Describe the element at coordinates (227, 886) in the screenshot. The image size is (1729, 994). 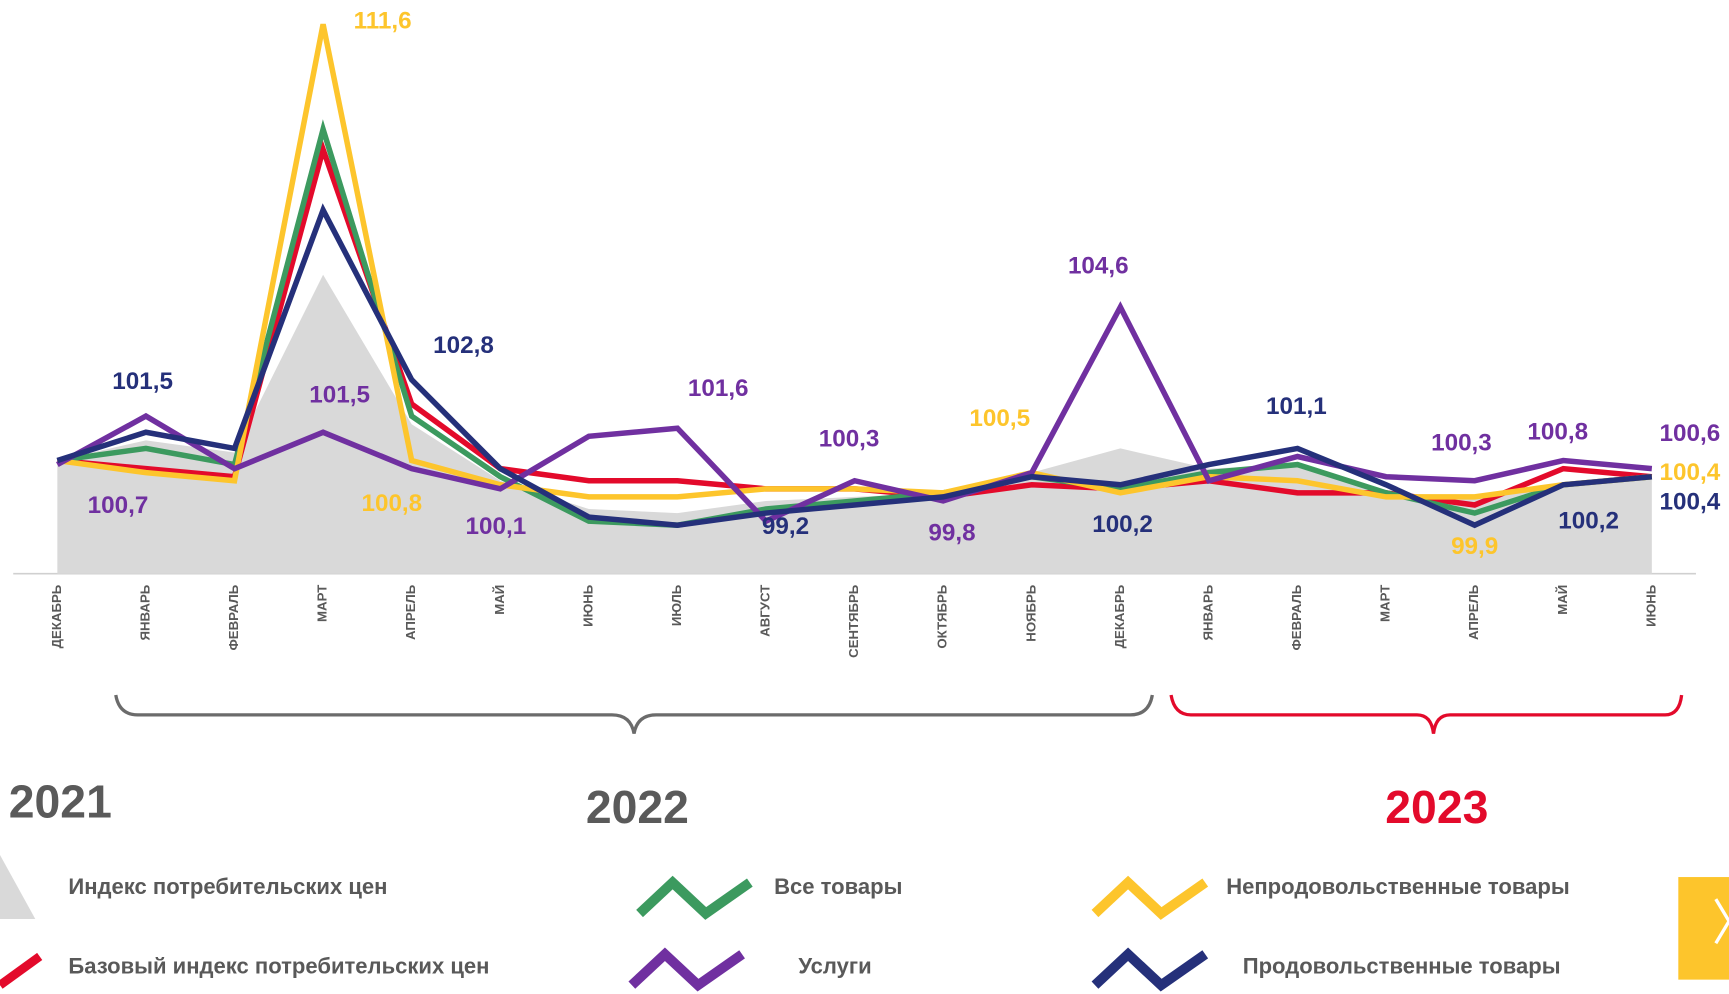
I see `legend-label: Индекс потребительских цен` at that location.